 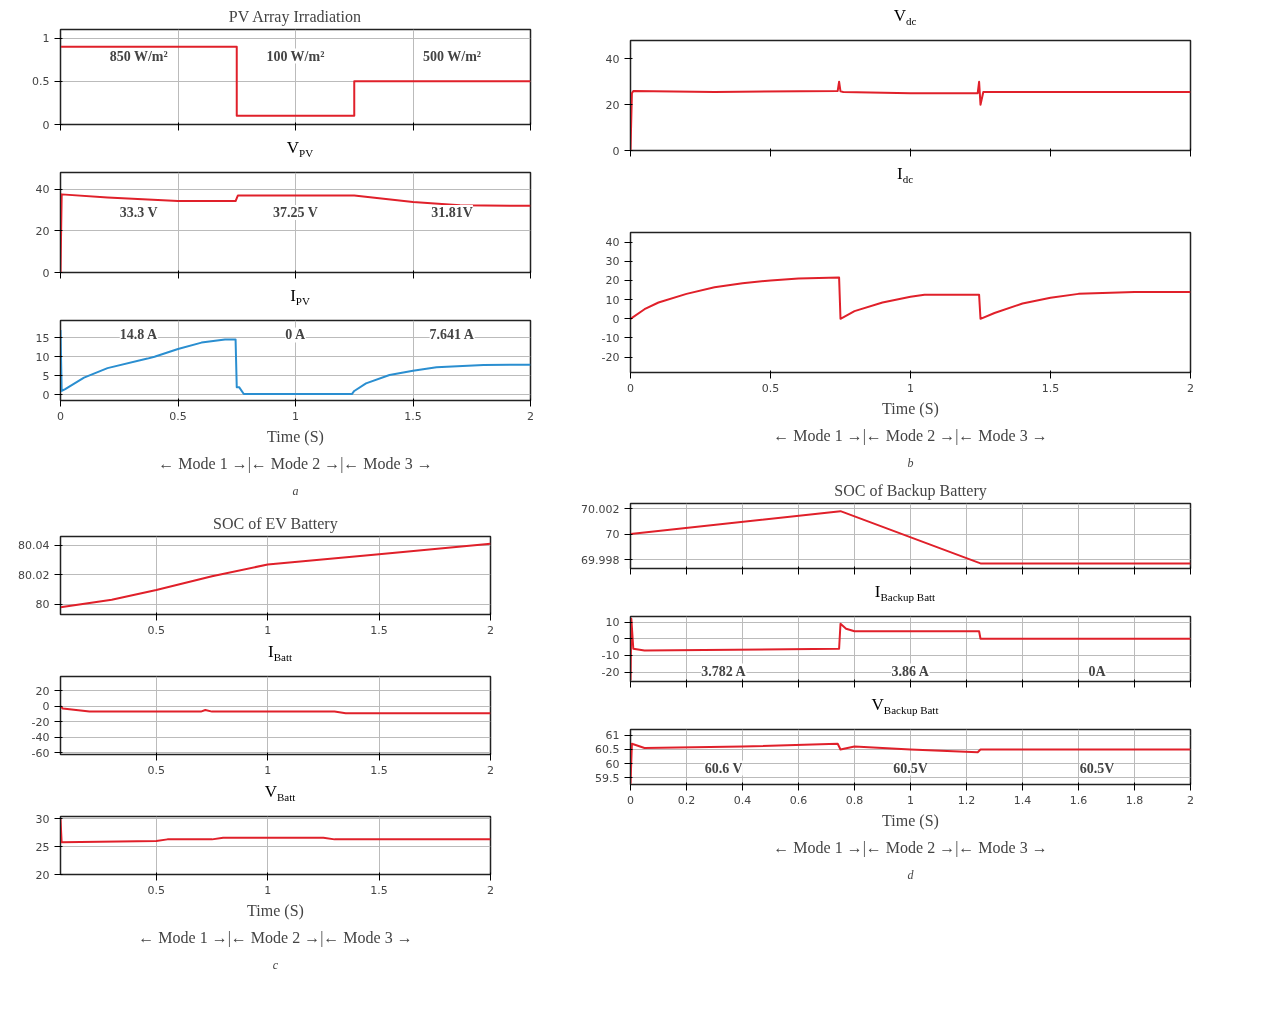 I want to click on chart-title: I$_{Batt}$, so click(x=279, y=653).